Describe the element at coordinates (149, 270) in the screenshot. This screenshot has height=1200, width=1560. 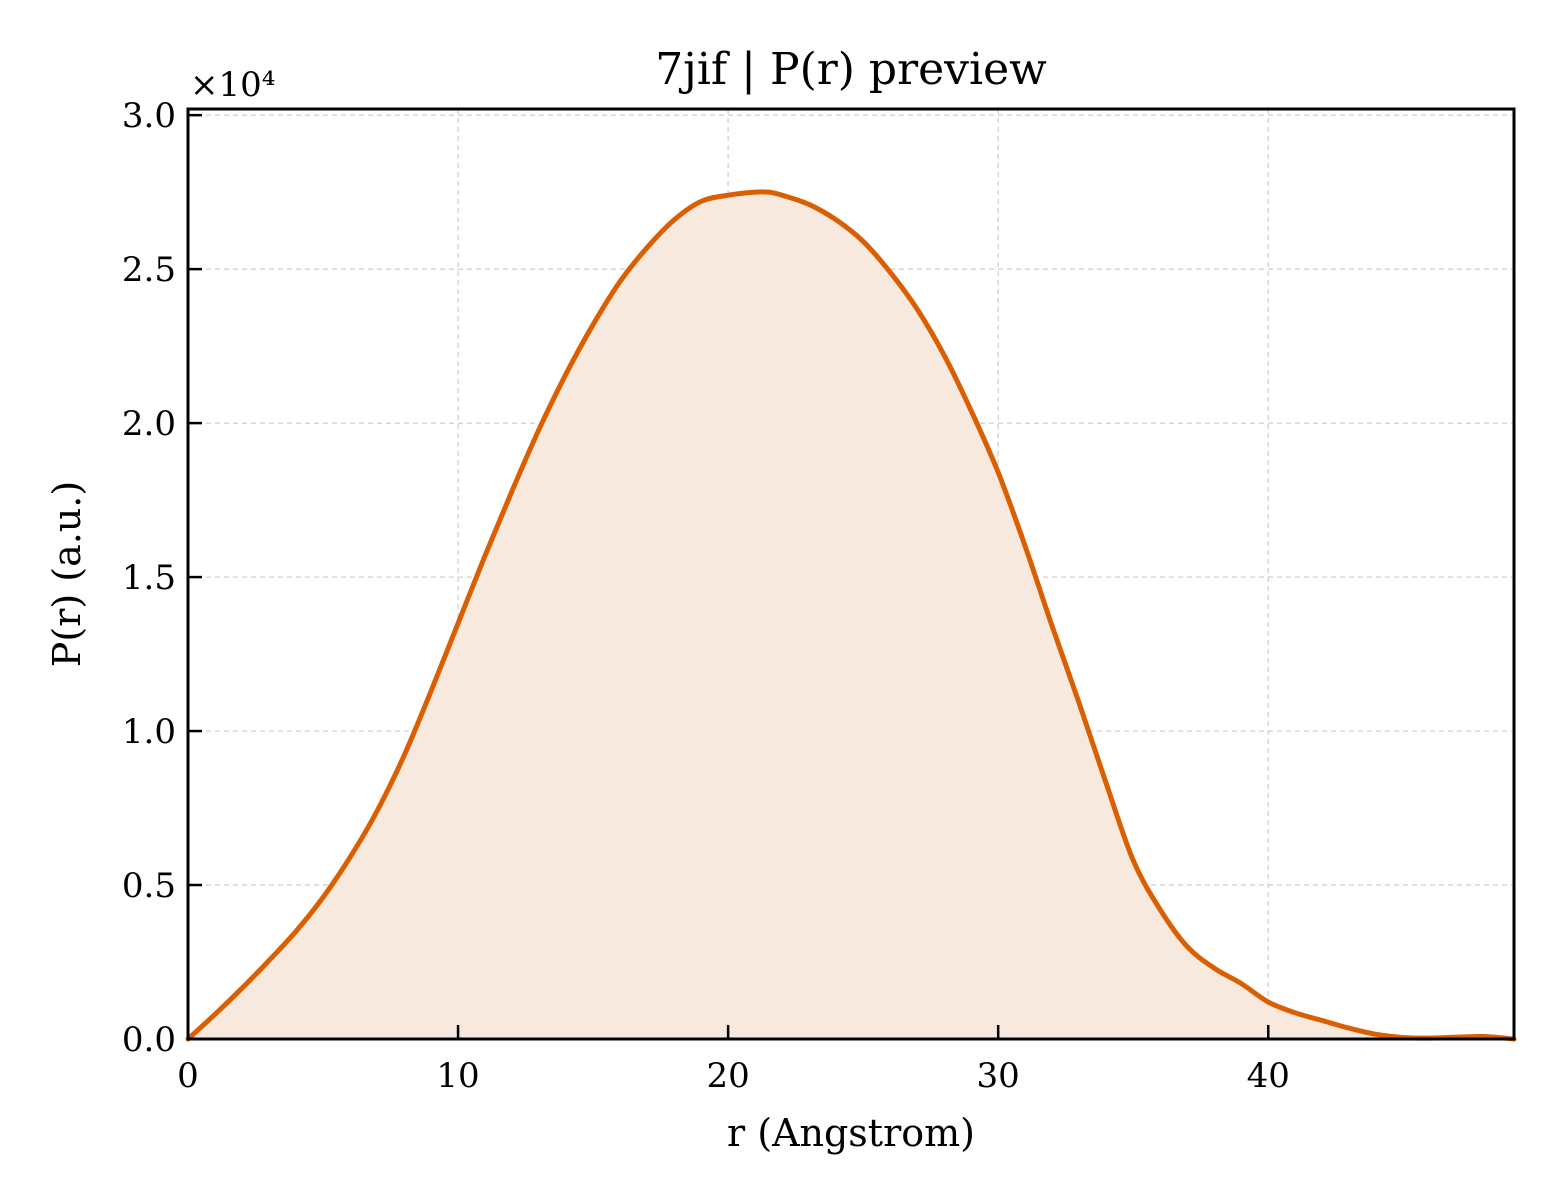
I see `y-tick-label: 2.5` at that location.